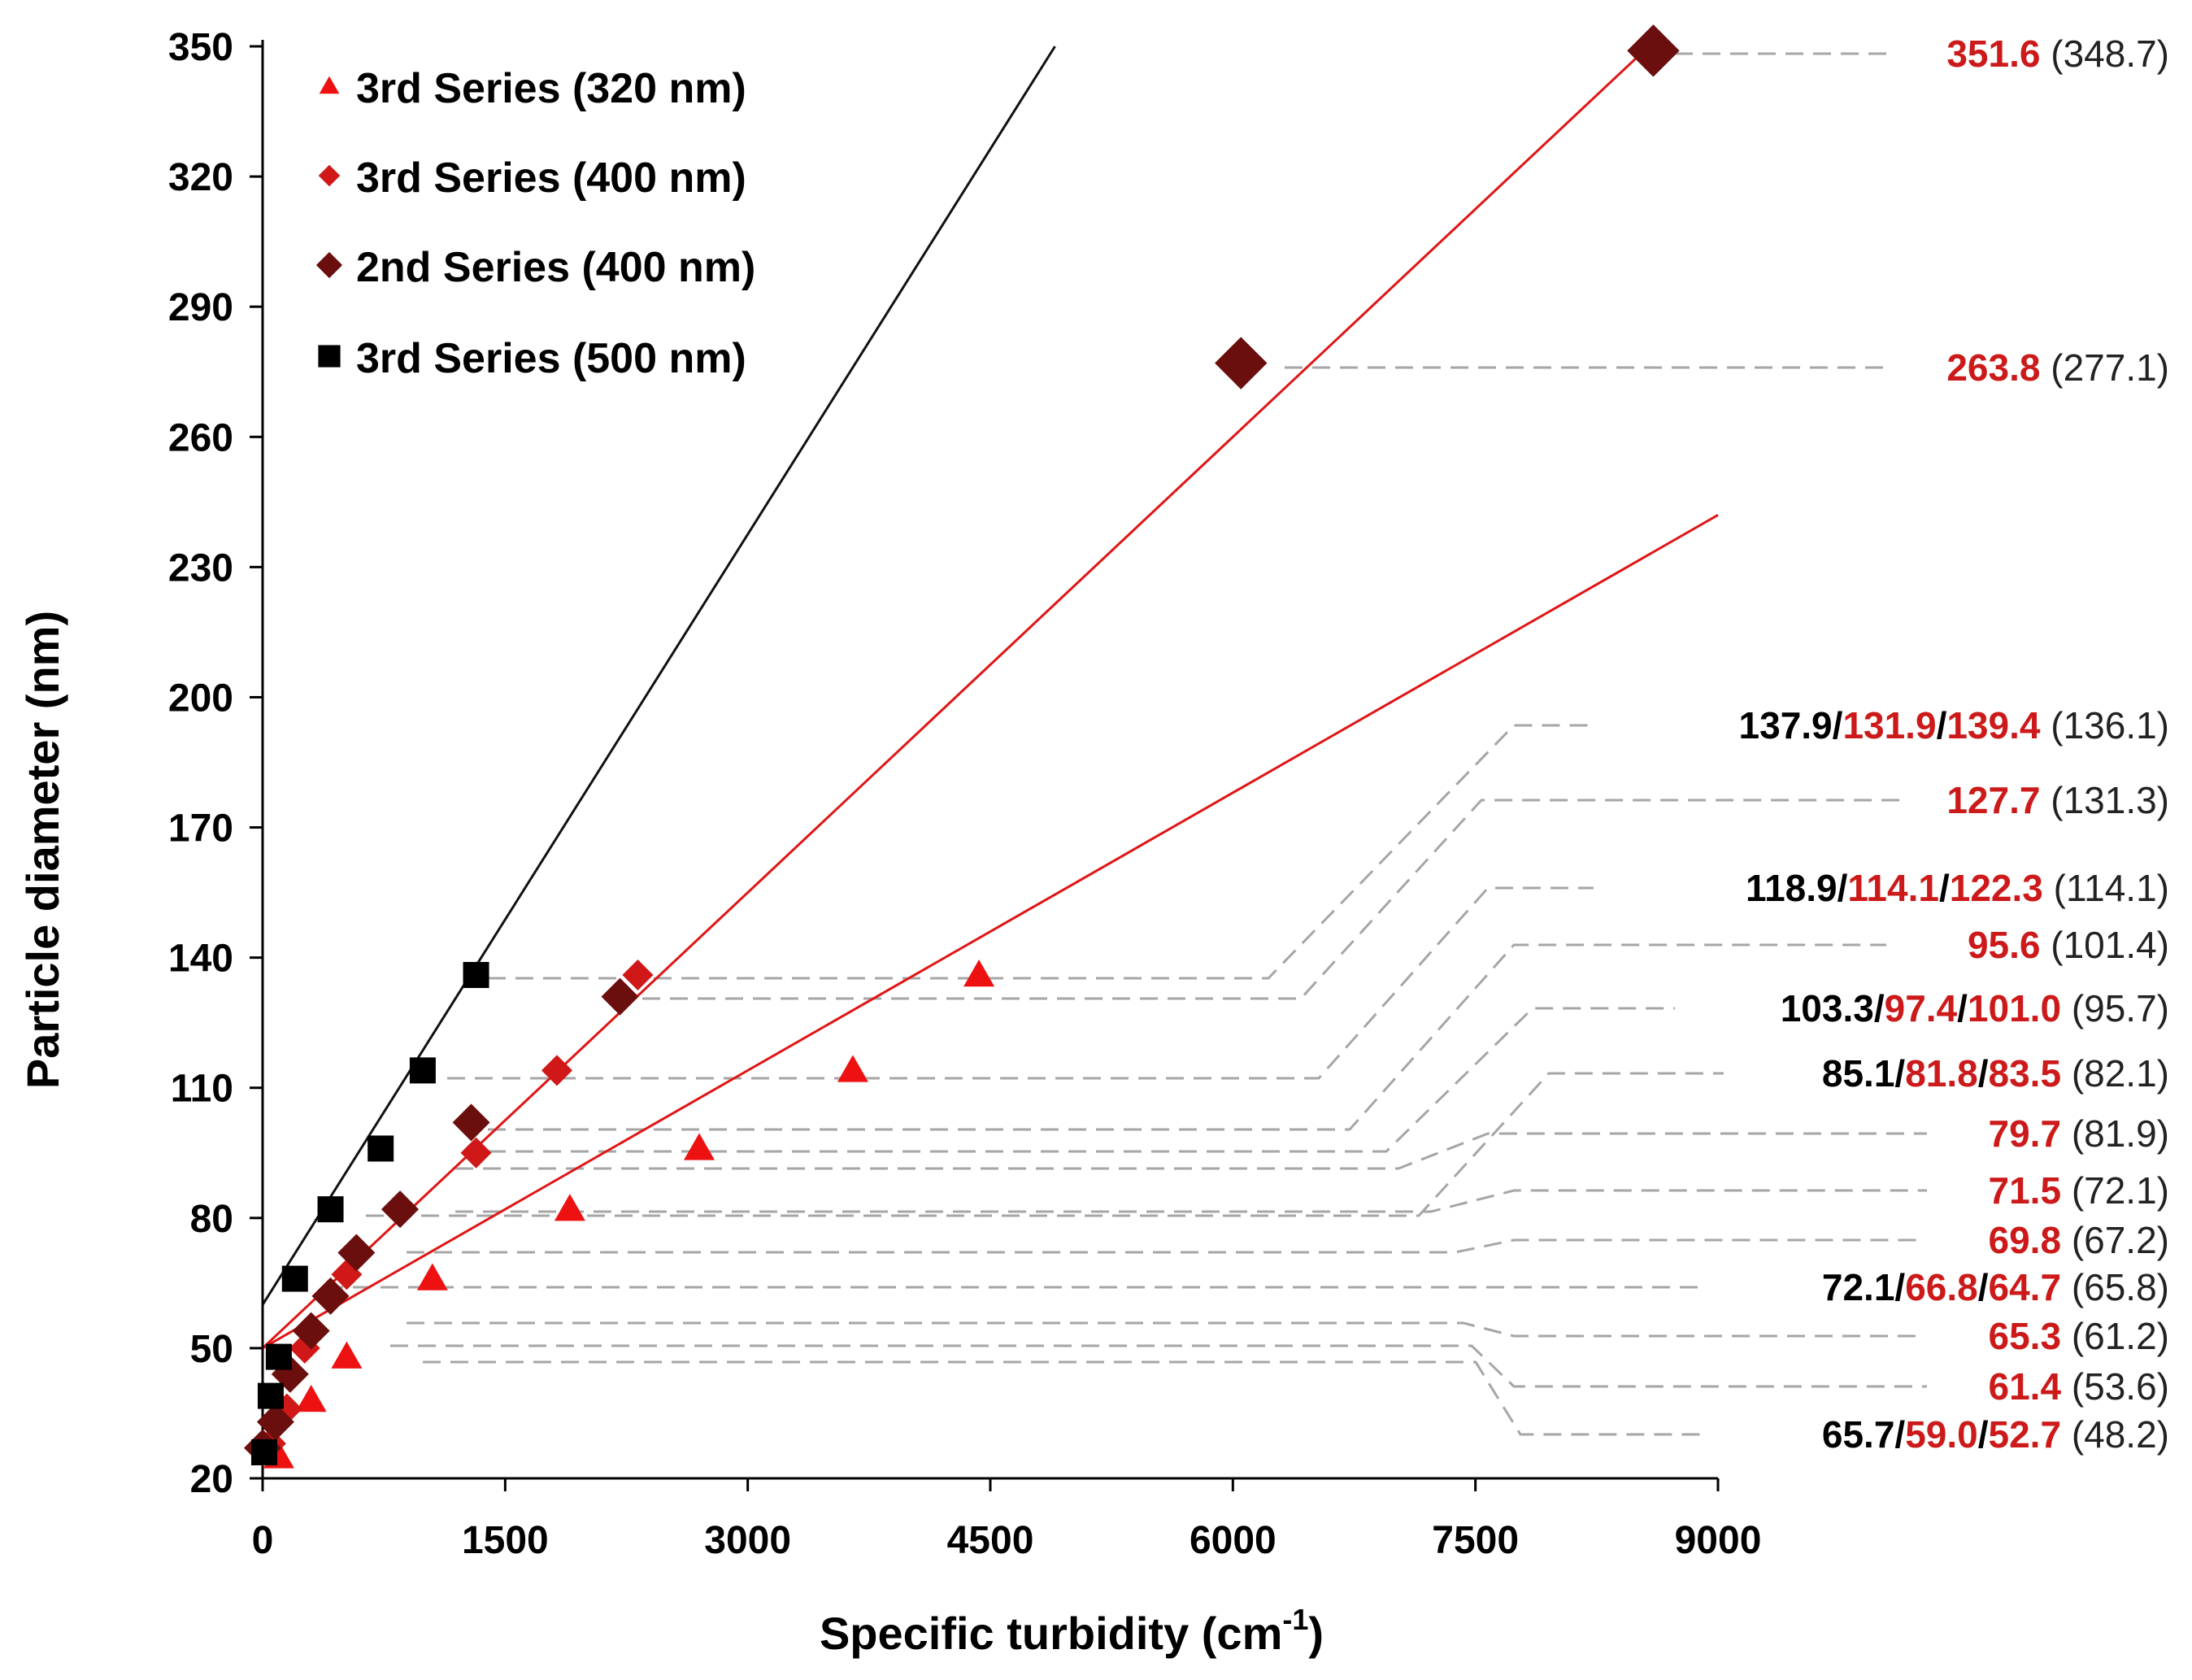 The image size is (2192, 1680). I want to click on annotation-value: 65.3, so click(2025, 1336).